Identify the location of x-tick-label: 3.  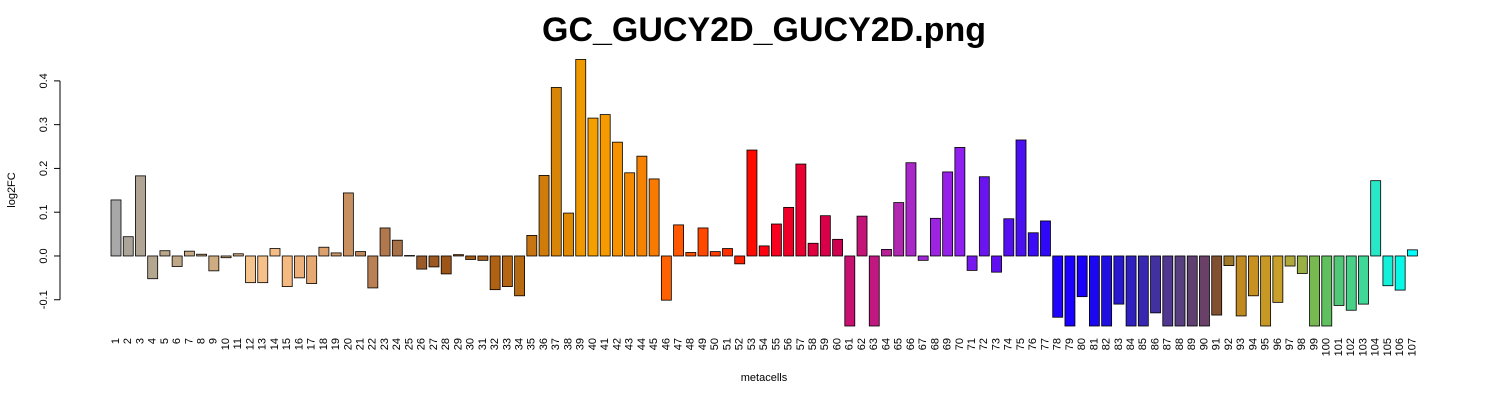
(140, 341).